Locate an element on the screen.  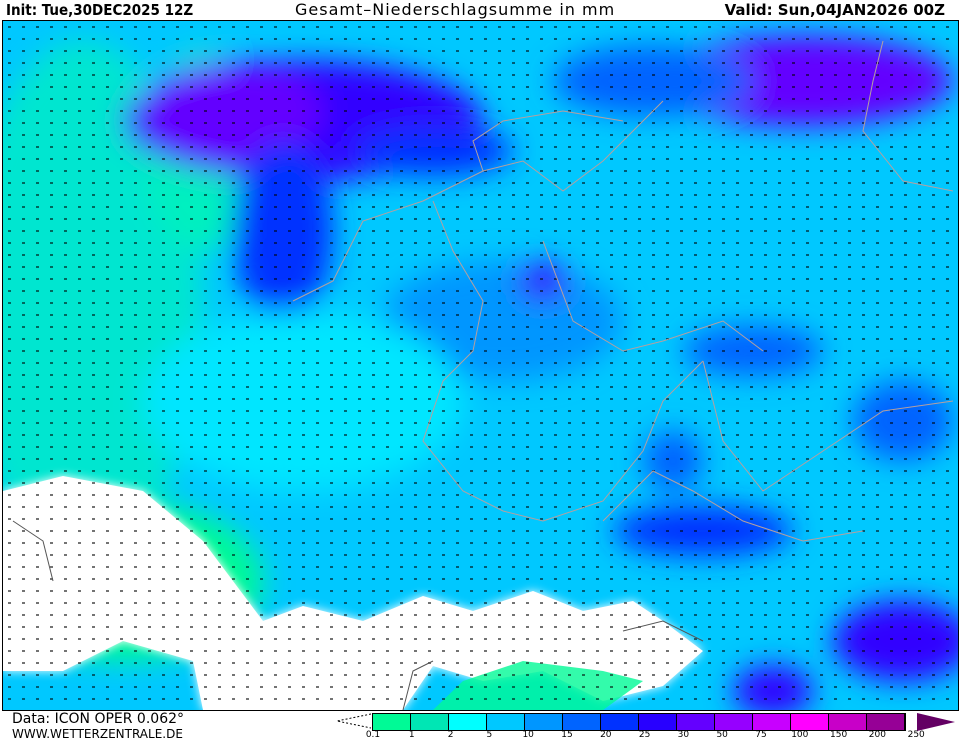
legend-tick-label: 75 is located at coordinates (761, 735).